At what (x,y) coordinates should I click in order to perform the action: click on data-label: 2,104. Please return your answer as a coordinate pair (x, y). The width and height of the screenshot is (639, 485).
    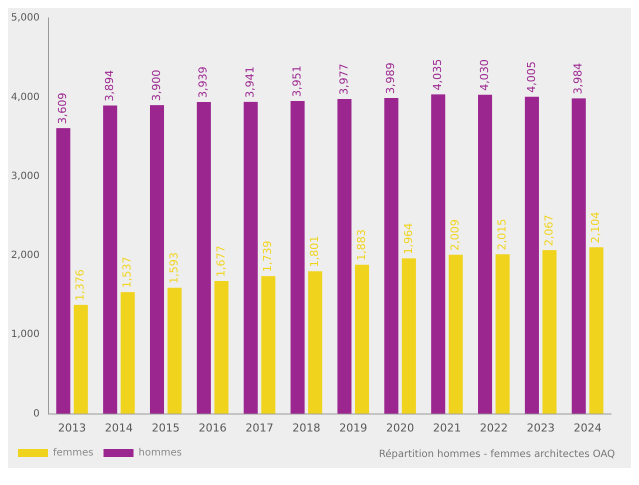
    Looking at the image, I should click on (595, 228).